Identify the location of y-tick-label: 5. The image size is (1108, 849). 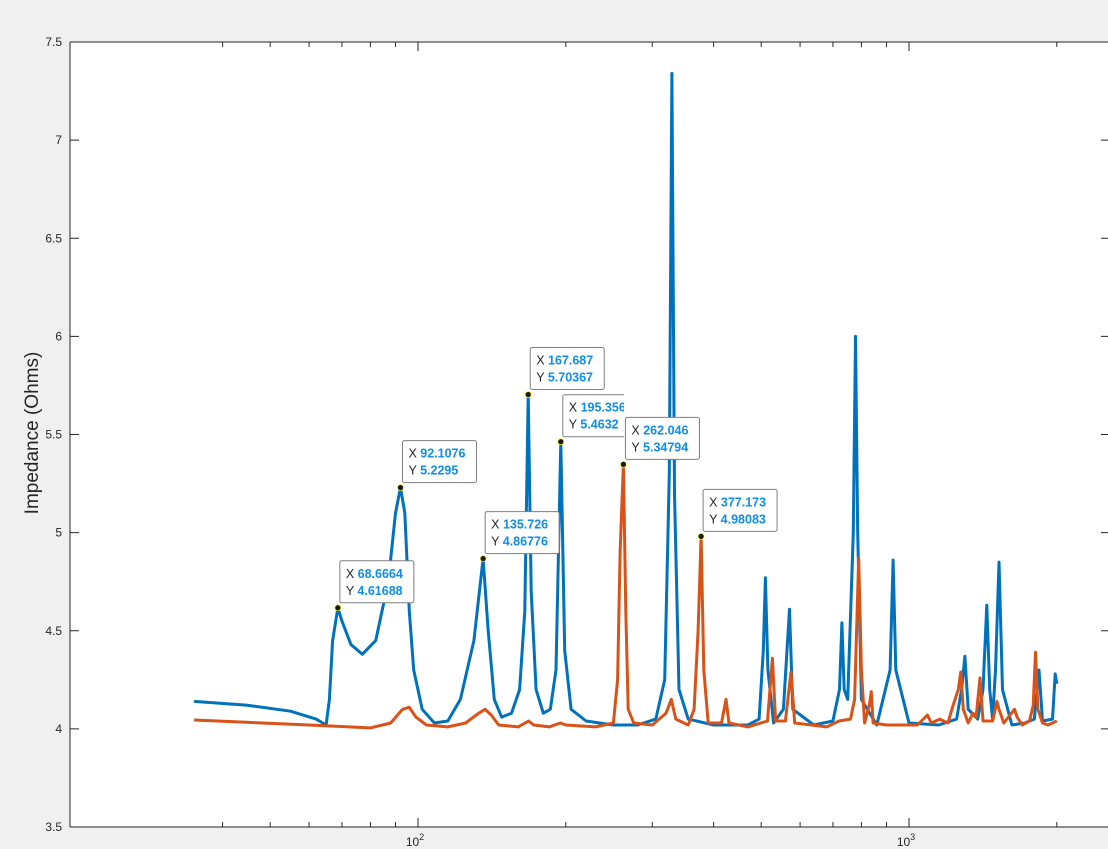
(58, 533).